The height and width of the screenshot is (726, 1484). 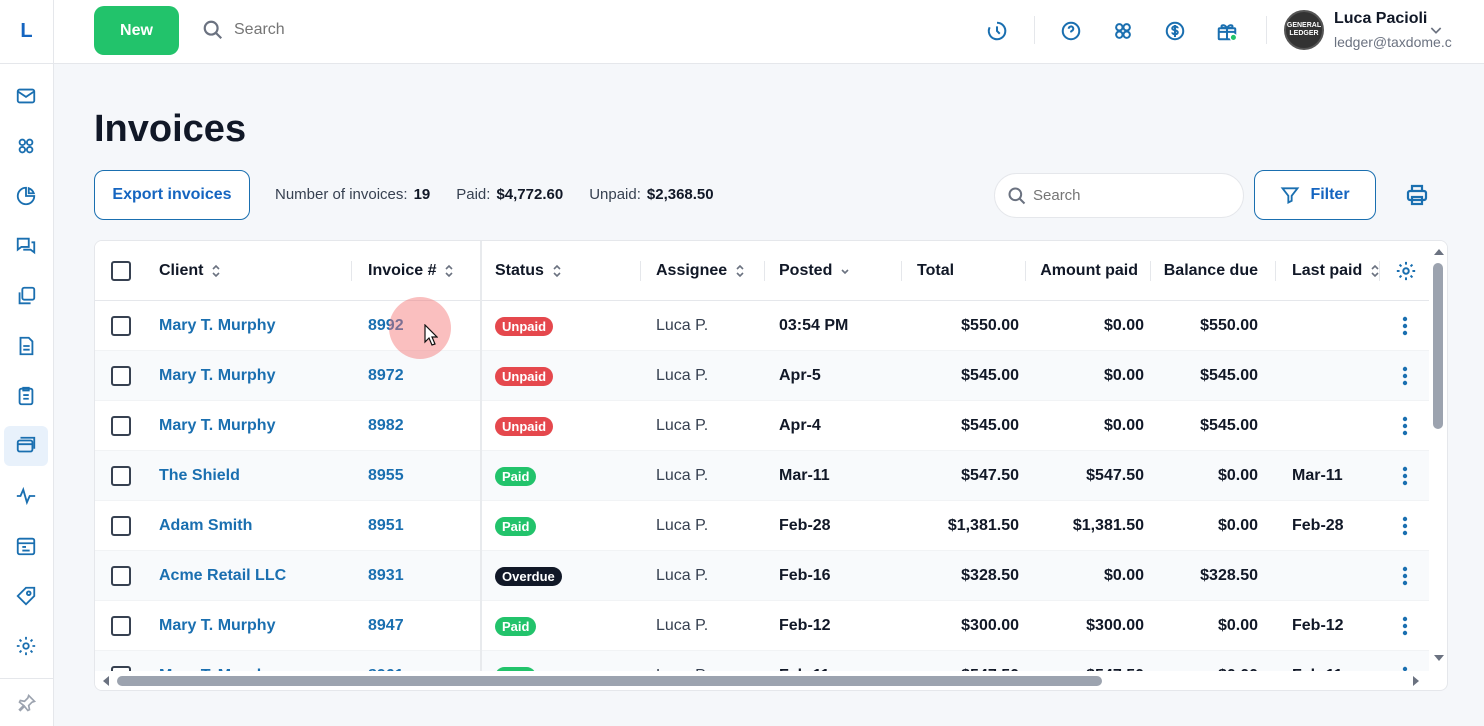 I want to click on new-button: New, so click(x=136, y=30).